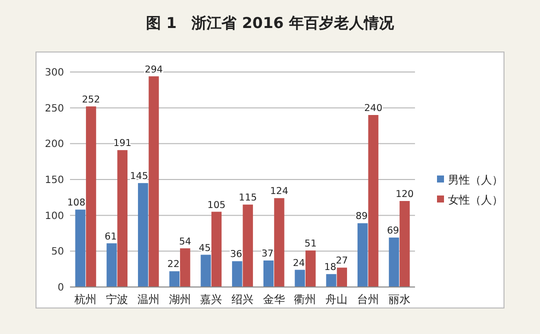  I want to click on data-label: 51, so click(310, 244).